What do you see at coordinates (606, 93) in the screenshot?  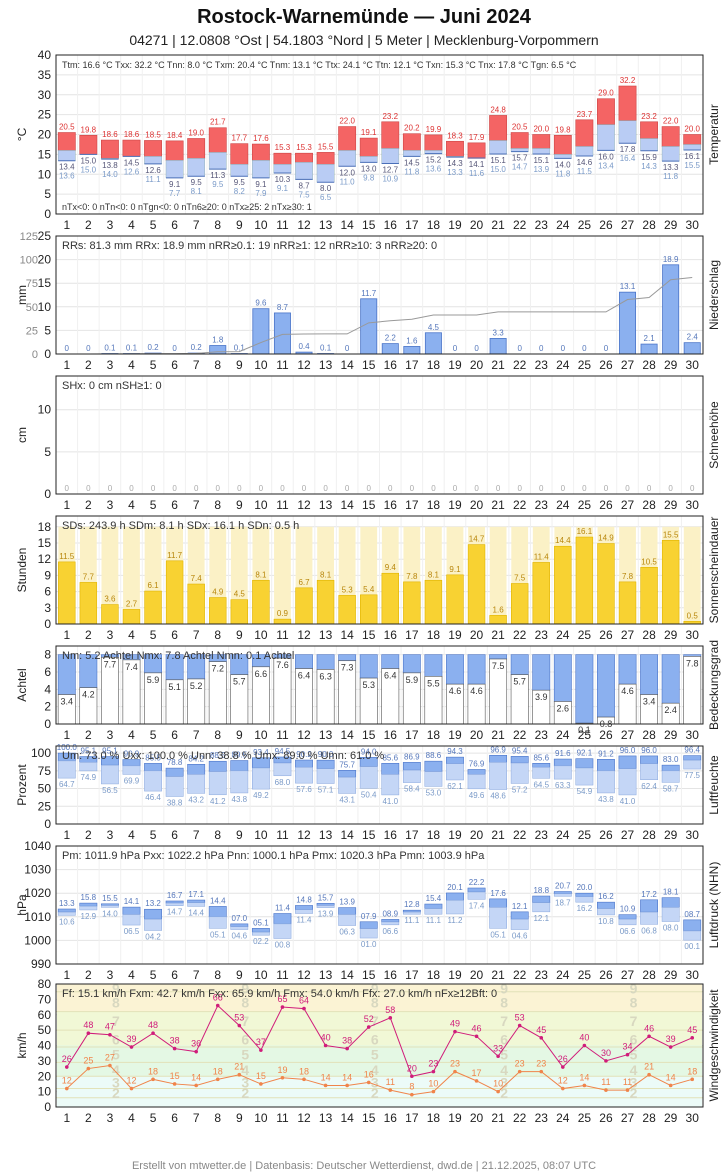 I see `tmax-label: 29.0` at bounding box center [606, 93].